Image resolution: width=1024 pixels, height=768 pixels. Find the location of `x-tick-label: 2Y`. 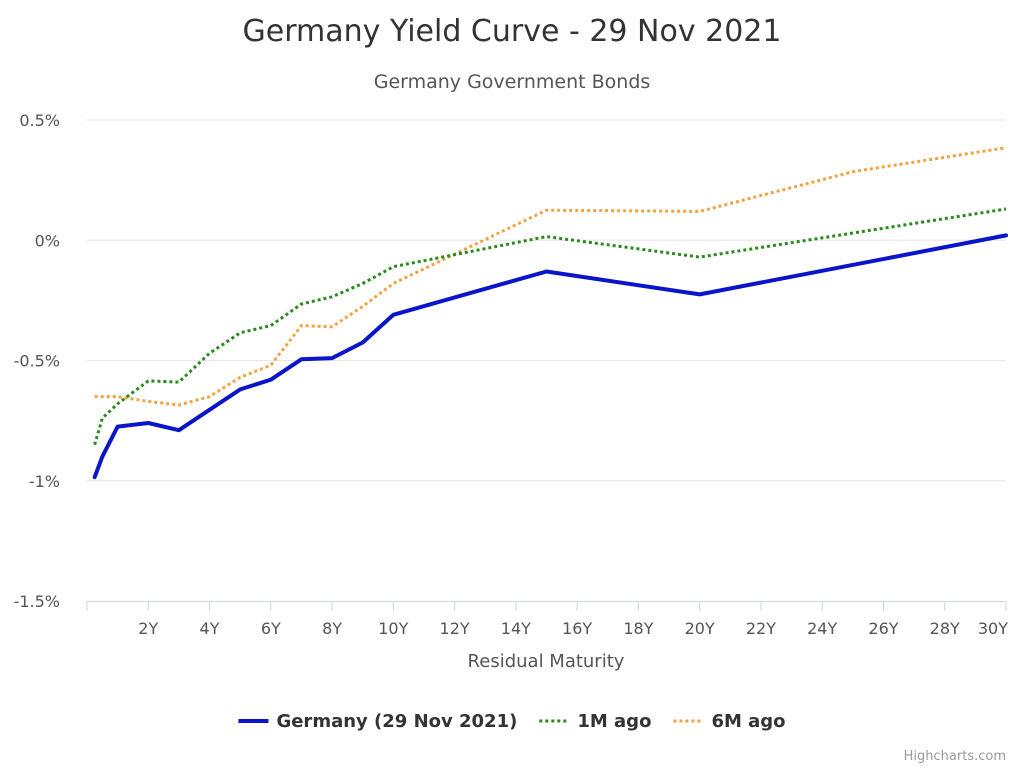

x-tick-label: 2Y is located at coordinates (148, 628).